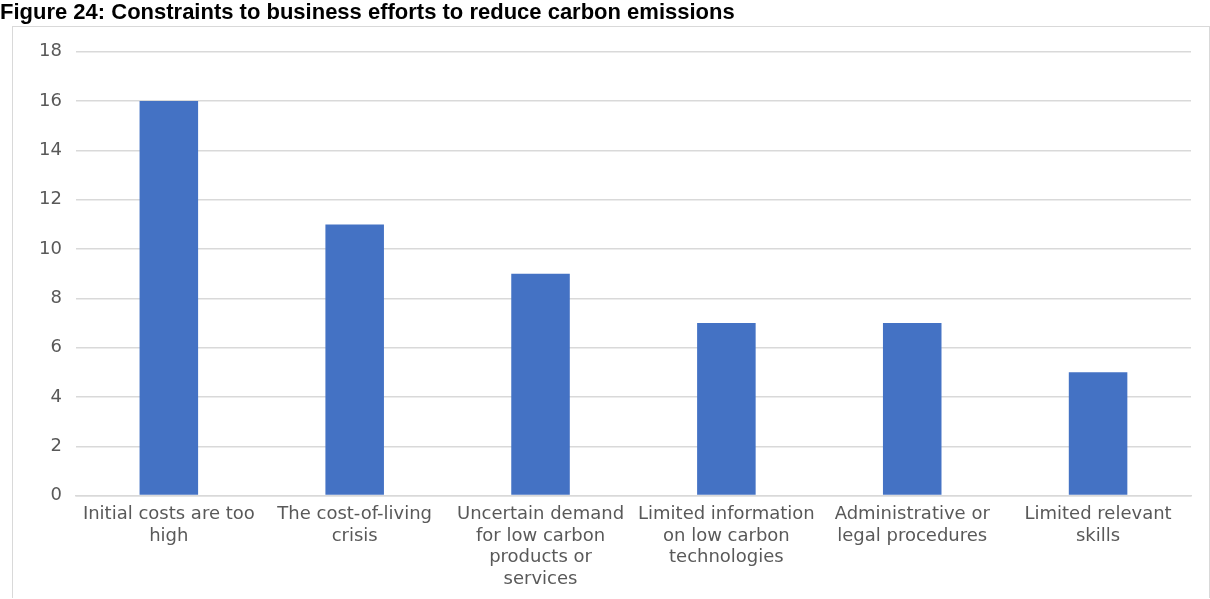 Image resolution: width=1210 pixels, height=599 pixels. I want to click on y-tick-label: 14, so click(50, 149).